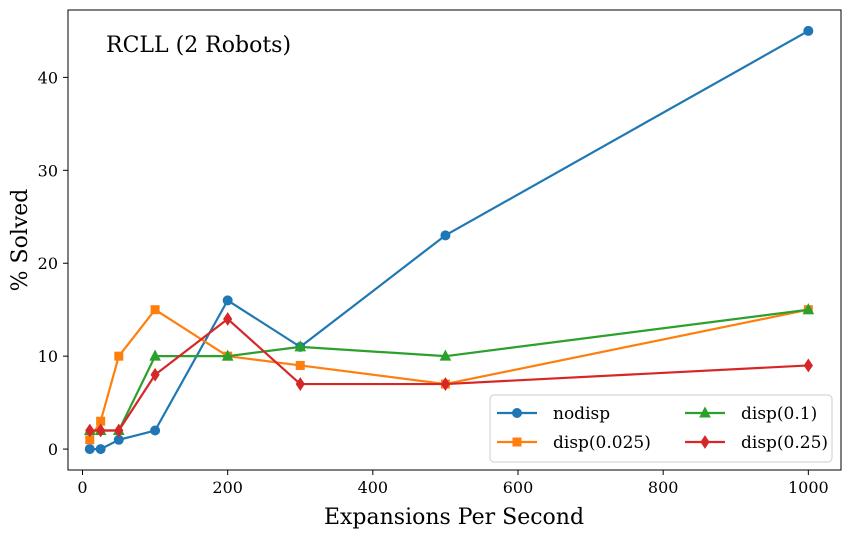 The image size is (852, 537). Describe the element at coordinates (48, 170) in the screenshot. I see `y-tick-label: 30` at that location.